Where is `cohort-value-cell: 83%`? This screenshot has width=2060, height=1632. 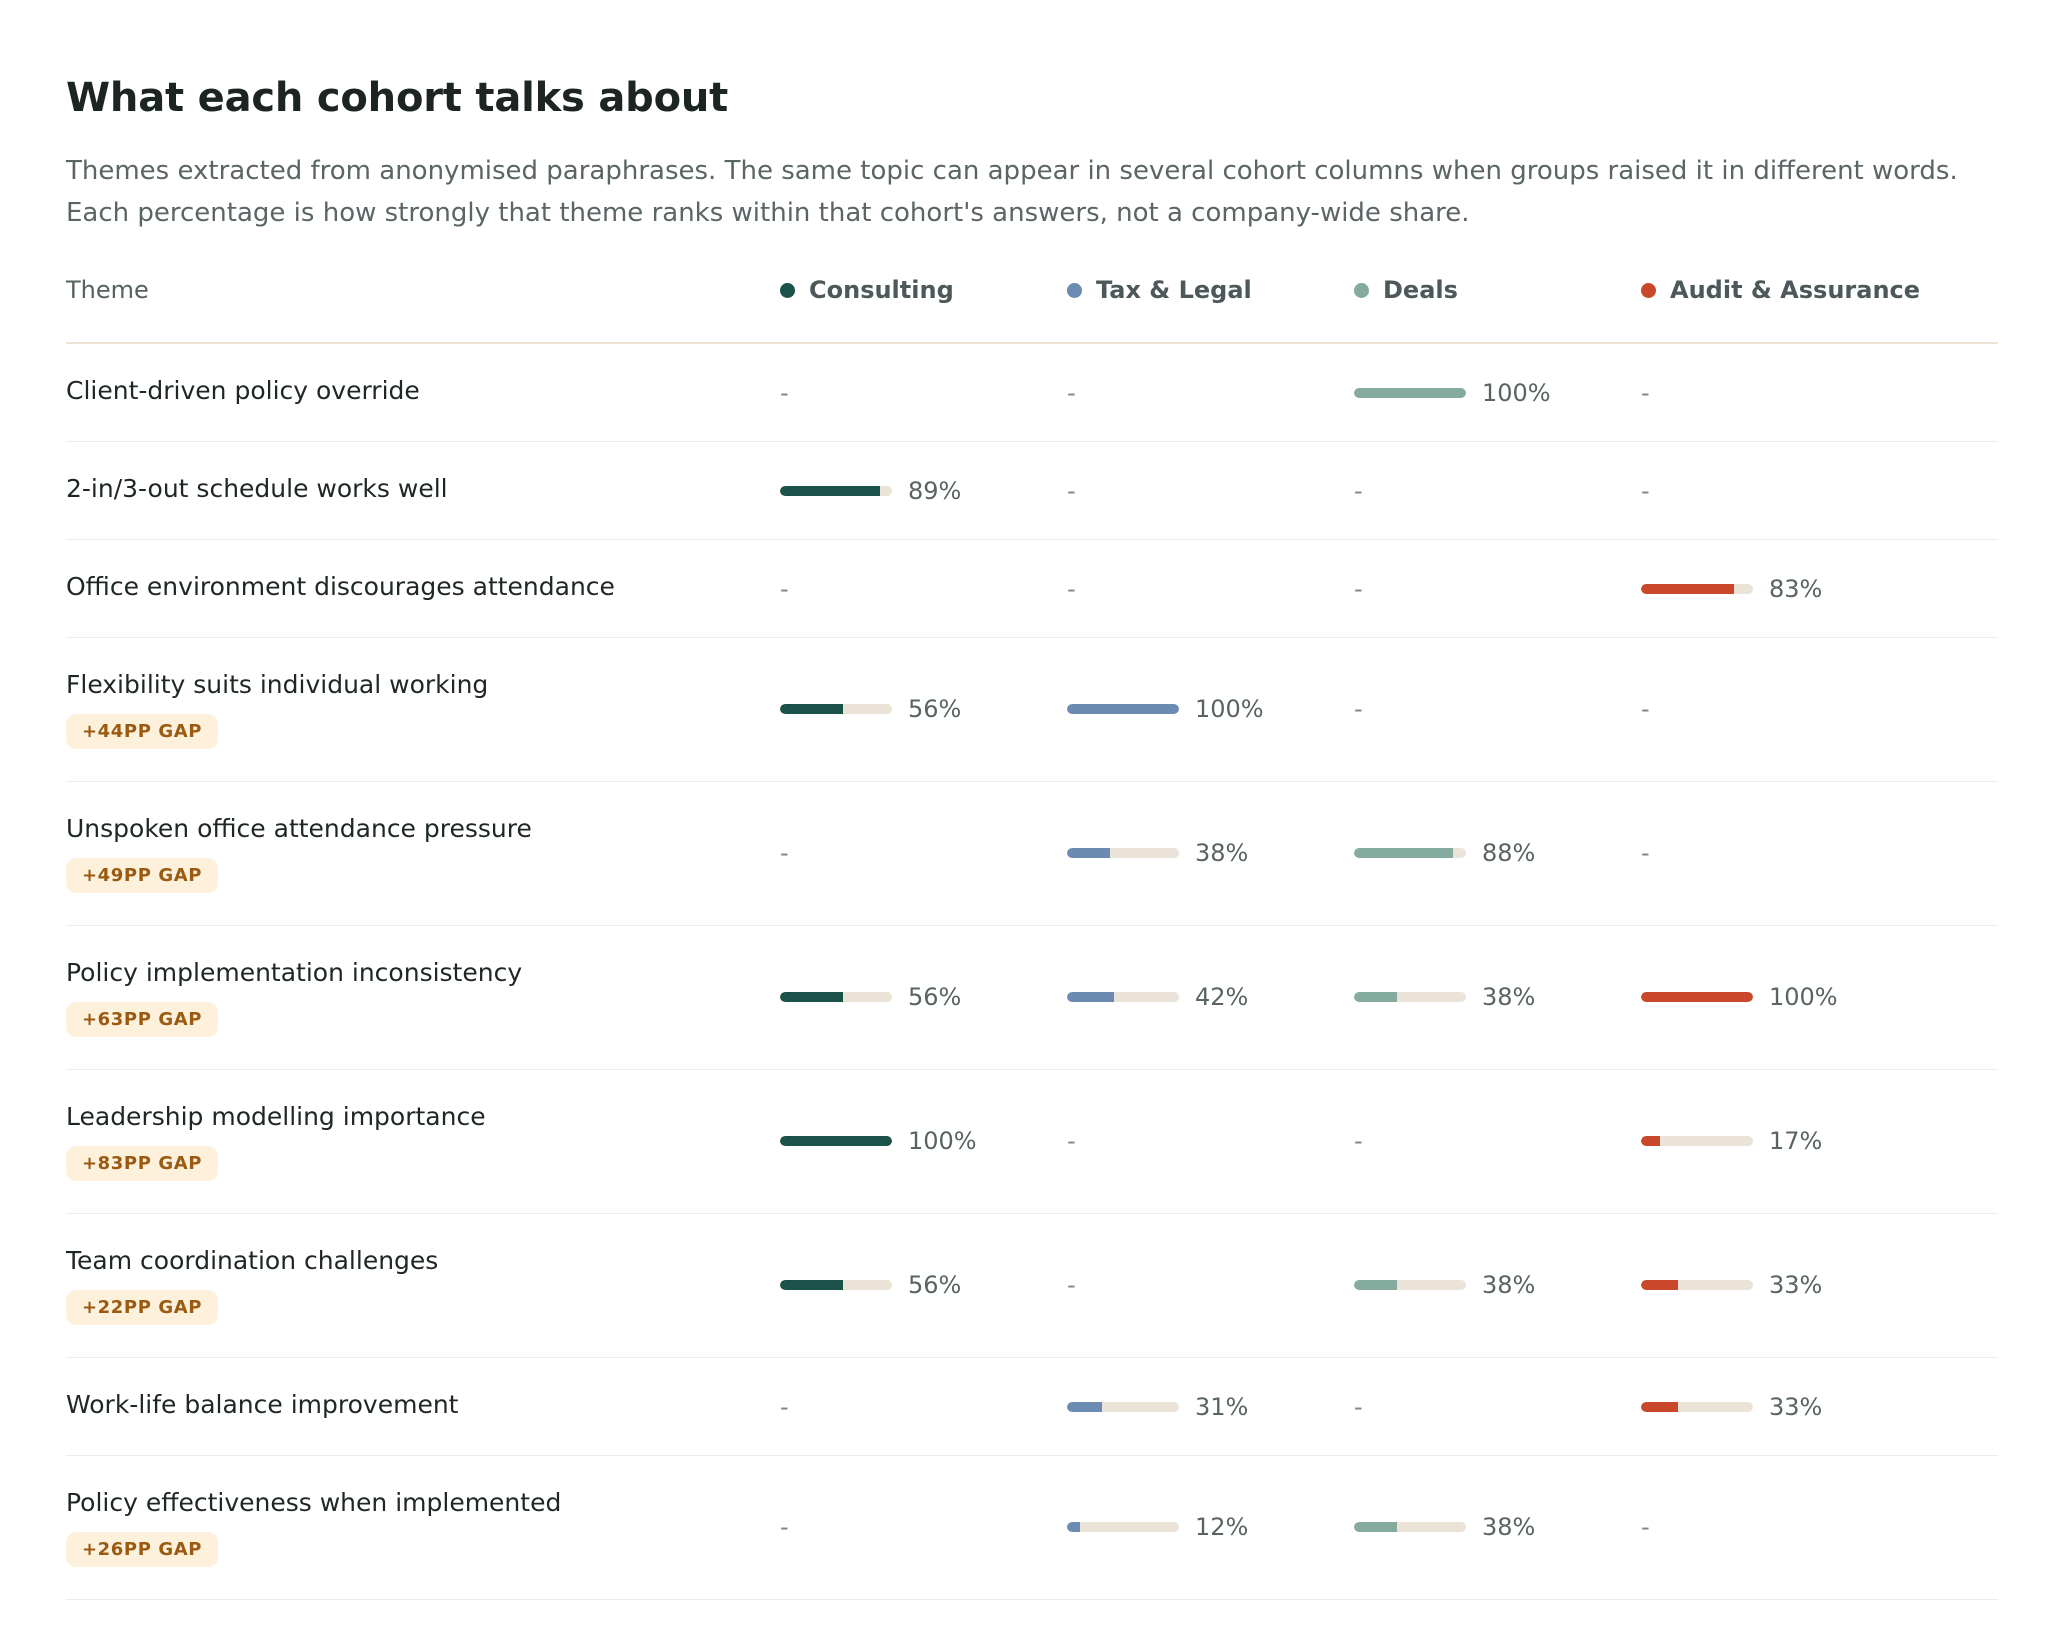
cohort-value-cell: 83% is located at coordinates (1731, 589).